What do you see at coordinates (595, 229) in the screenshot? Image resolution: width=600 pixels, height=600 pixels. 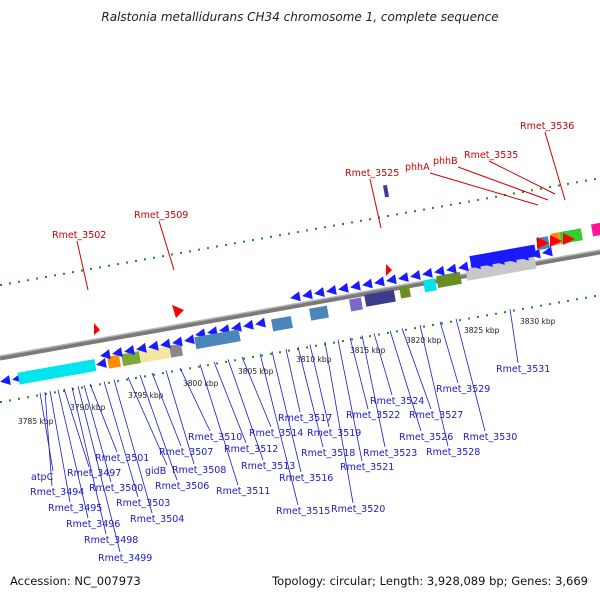 I see `cluster-pink` at bounding box center [595, 229].